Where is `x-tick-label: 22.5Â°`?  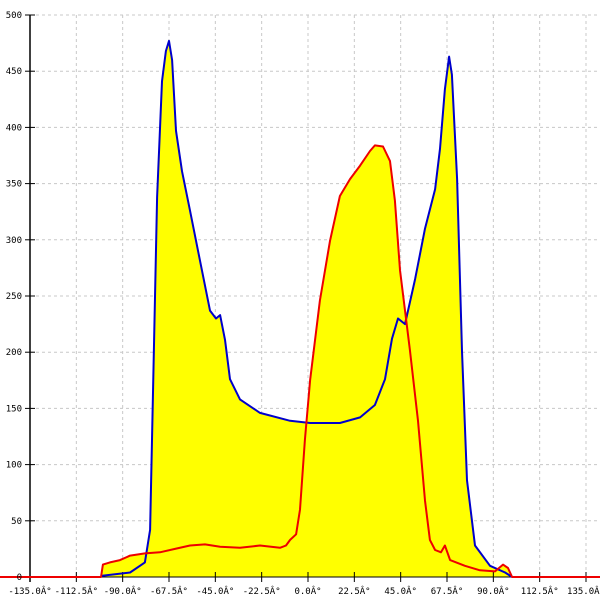 x-tick-label: 22.5Â° is located at coordinates (354, 591).